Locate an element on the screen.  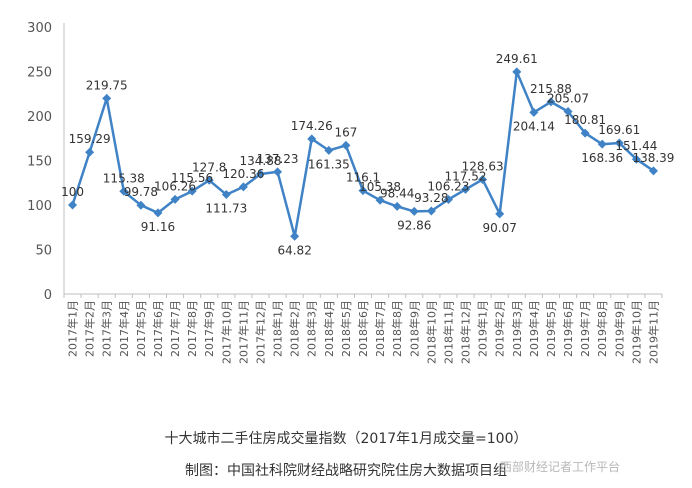
x-tick-label: 2017年12月 is located at coordinates (260, 332).